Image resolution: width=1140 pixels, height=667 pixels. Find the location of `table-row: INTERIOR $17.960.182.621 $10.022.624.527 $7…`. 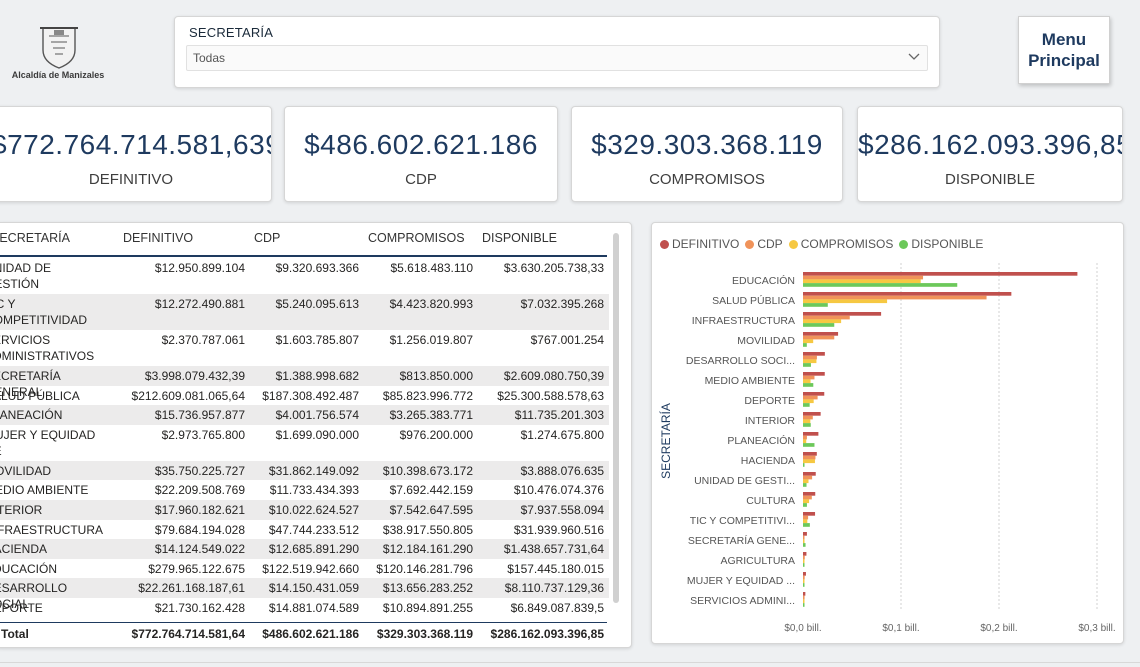

table-row: INTERIOR $17.960.182.621 $10.022.624.527 $7… is located at coordinates (304, 510).